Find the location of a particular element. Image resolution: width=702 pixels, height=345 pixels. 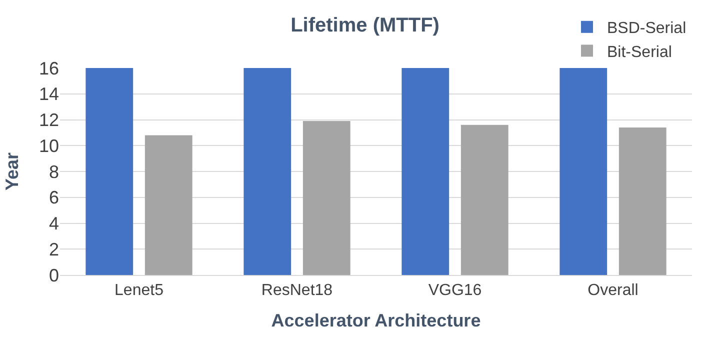

x-tick-label: Overall is located at coordinates (613, 291).